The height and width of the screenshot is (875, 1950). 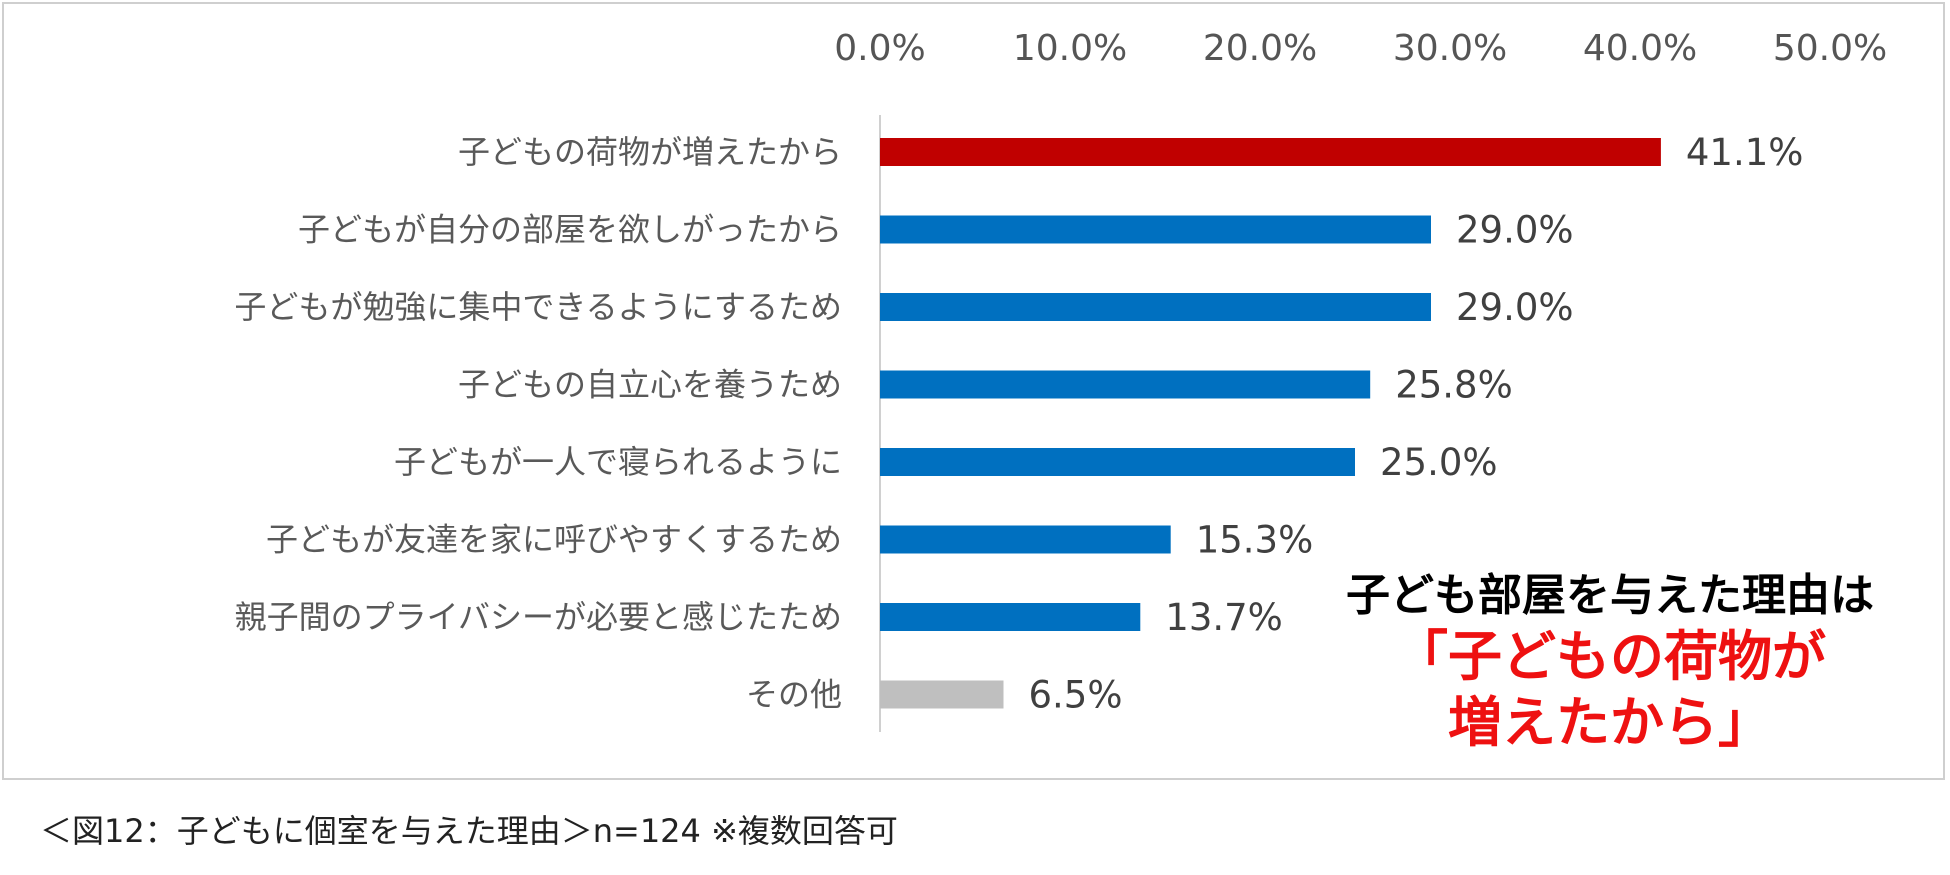 What do you see at coordinates (554, 540) in the screenshot?
I see `category-label: 子どもが友達を家に呼びやすくするため` at bounding box center [554, 540].